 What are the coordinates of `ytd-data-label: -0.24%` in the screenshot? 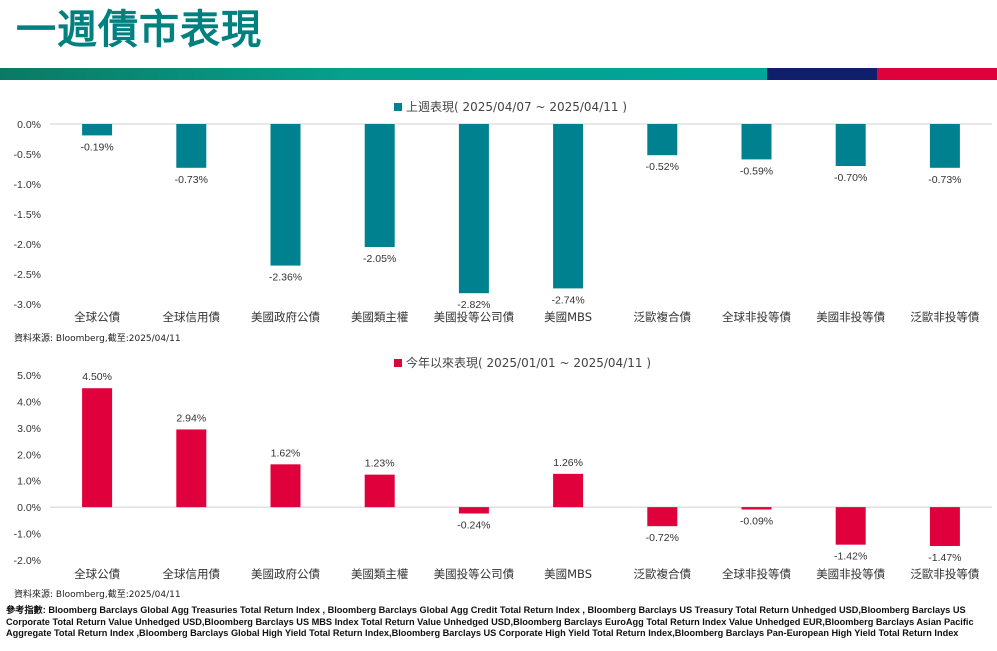 It's located at (473, 525).